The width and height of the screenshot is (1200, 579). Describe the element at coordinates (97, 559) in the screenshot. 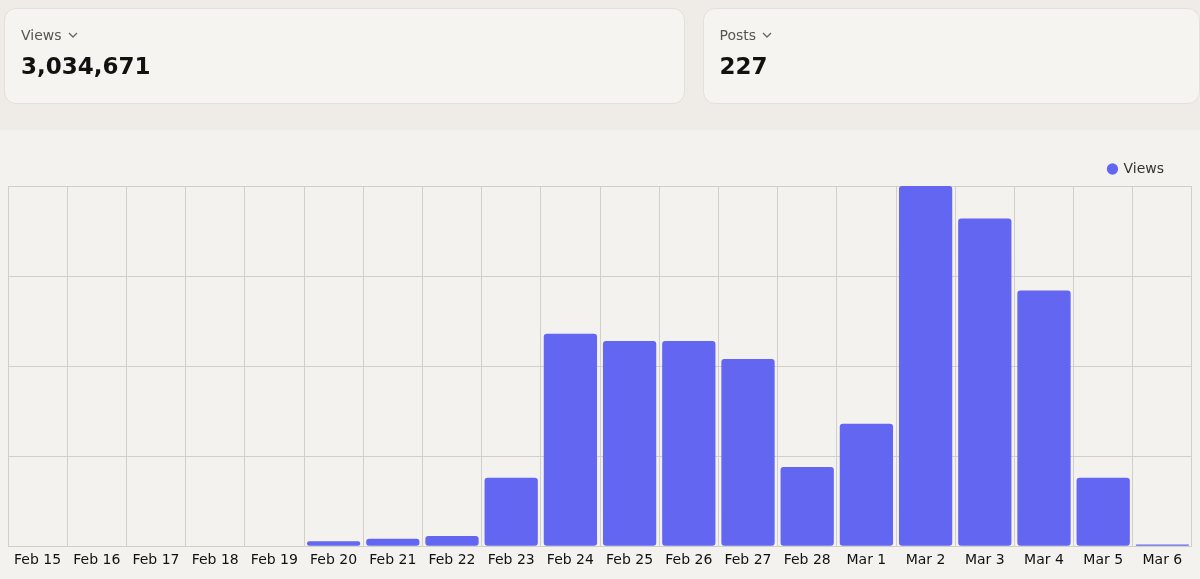

I see `x-tick-label: Feb 16` at that location.